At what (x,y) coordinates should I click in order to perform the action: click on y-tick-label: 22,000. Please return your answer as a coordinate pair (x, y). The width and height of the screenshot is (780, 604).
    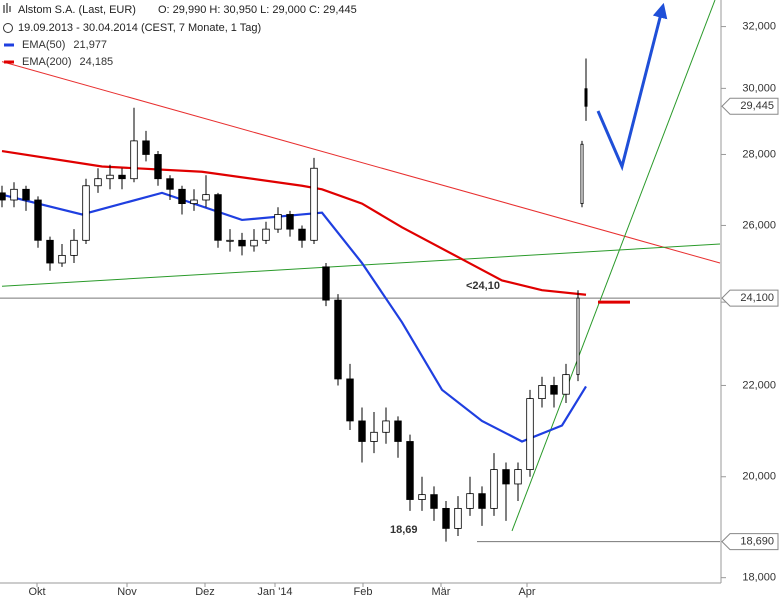
    Looking at the image, I should click on (759, 385).